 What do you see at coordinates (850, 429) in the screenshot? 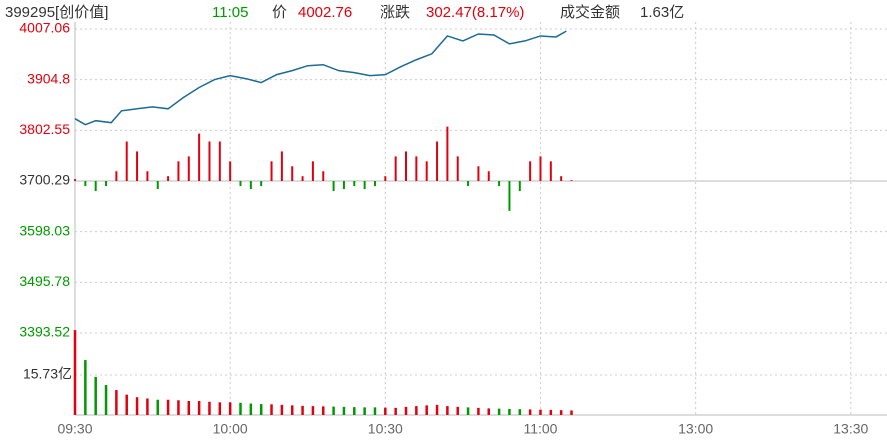
I see `x-tick-label: 13:30` at bounding box center [850, 429].